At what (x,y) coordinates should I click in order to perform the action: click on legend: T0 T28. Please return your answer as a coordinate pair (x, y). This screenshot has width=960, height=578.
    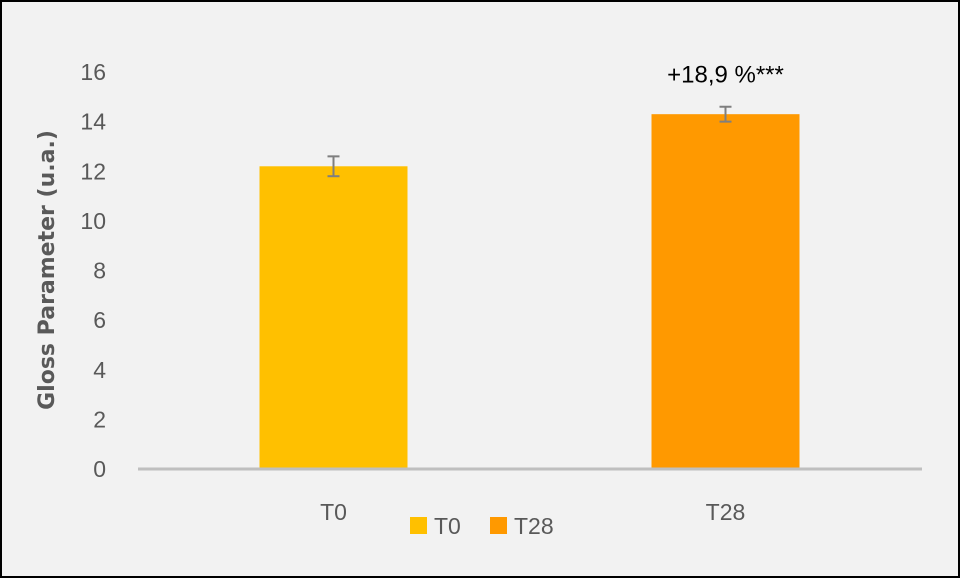
    Looking at the image, I should click on (482, 526).